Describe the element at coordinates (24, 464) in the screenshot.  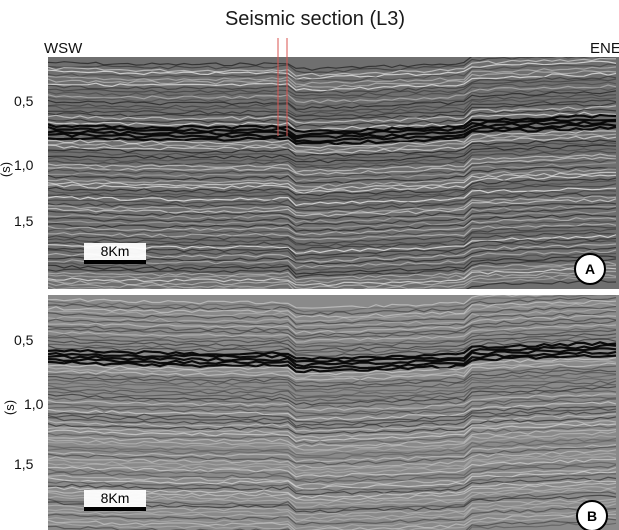
I see `panel-b-y-tick-1-5: 1,5` at that location.